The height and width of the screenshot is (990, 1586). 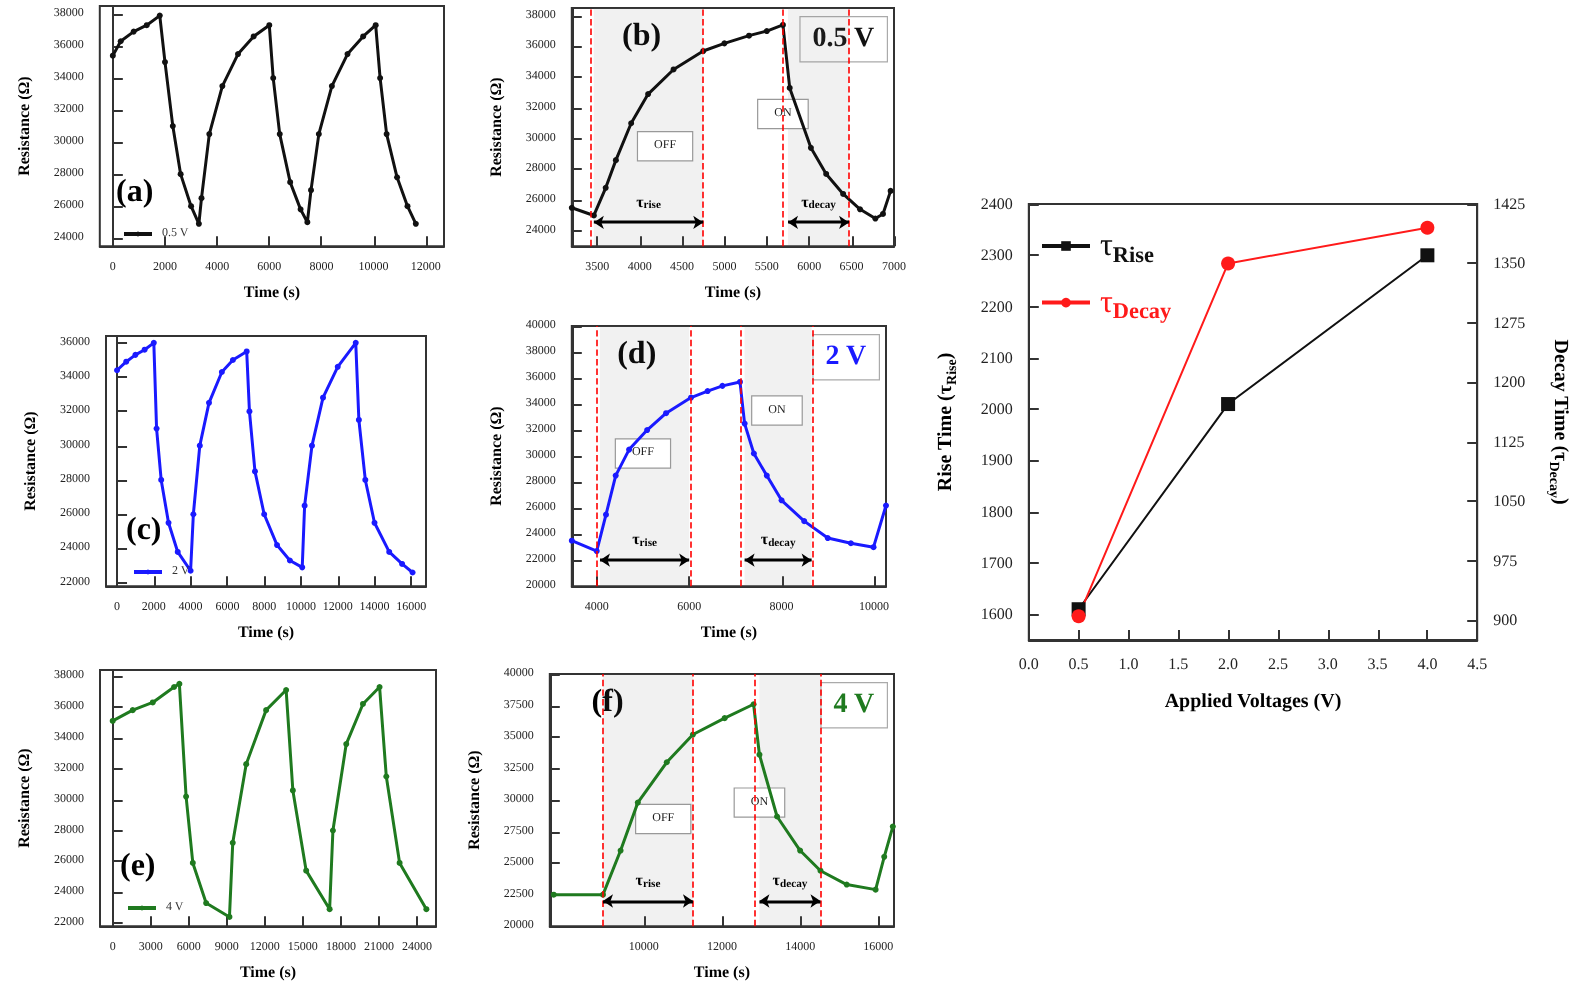 I want to click on x-tick-label: 3.0, so click(x=1327, y=664).